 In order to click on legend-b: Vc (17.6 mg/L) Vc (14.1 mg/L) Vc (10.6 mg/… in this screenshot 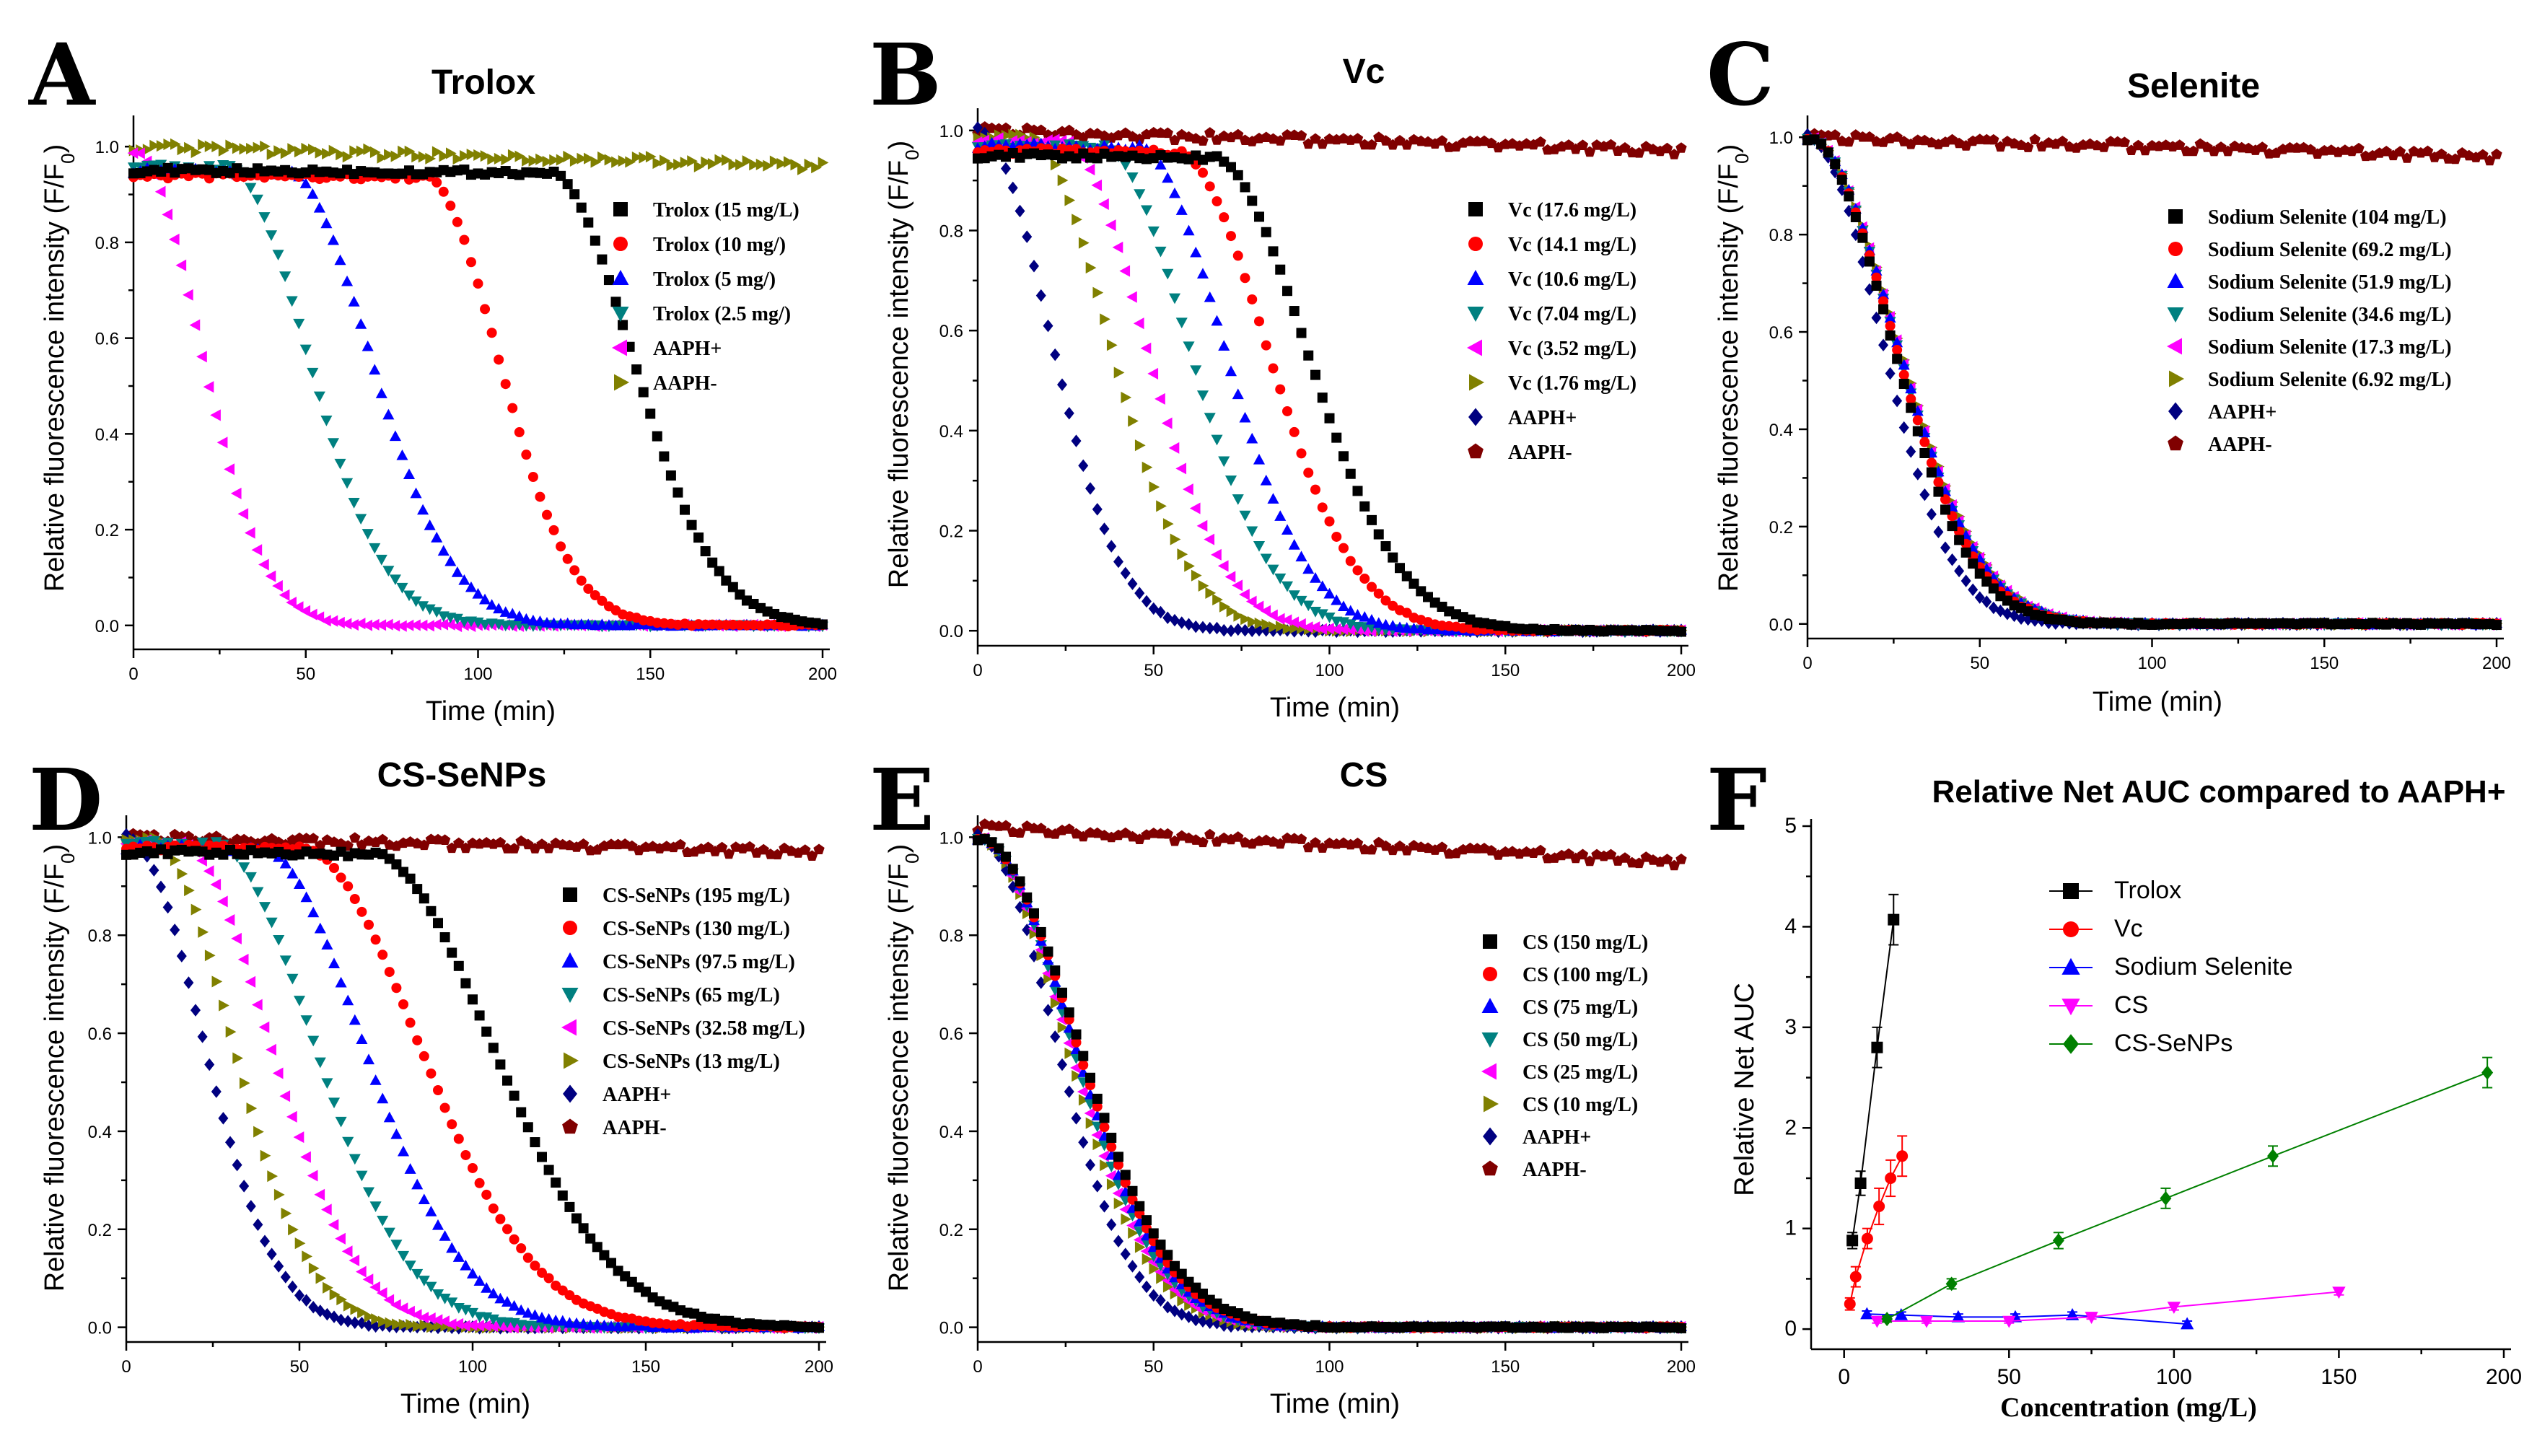, I will do `click(1551, 331)`.